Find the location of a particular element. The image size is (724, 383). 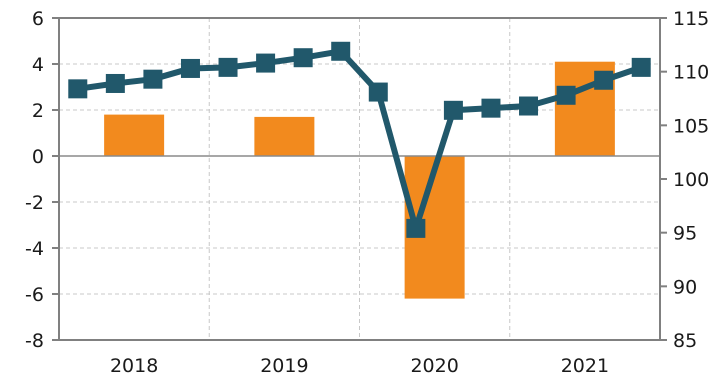

x-tick-label: 2019 is located at coordinates (284, 366).